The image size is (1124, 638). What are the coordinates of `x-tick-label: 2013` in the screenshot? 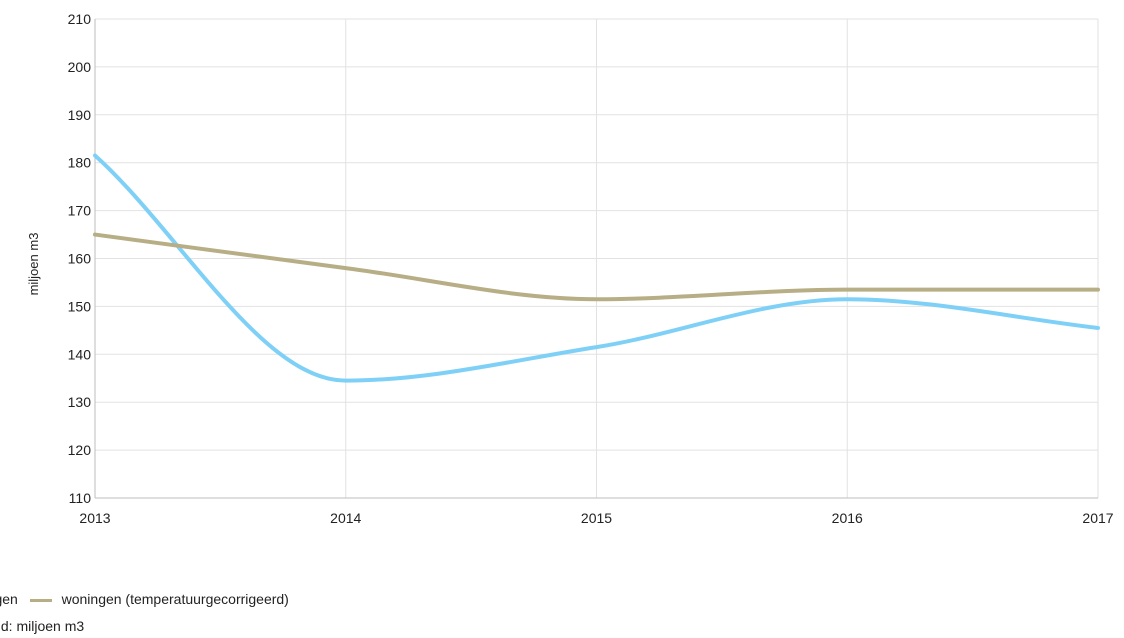 It's located at (94, 518).